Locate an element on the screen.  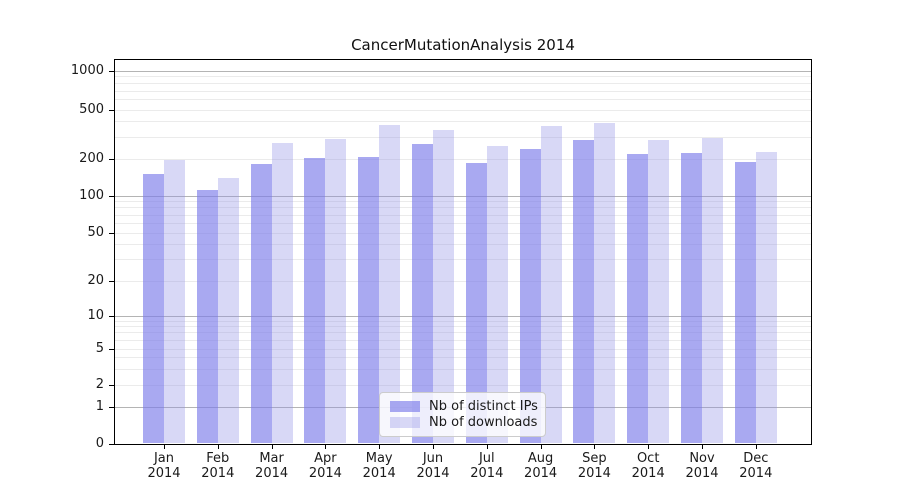
y-tick-label: 10 is located at coordinates (95, 315).